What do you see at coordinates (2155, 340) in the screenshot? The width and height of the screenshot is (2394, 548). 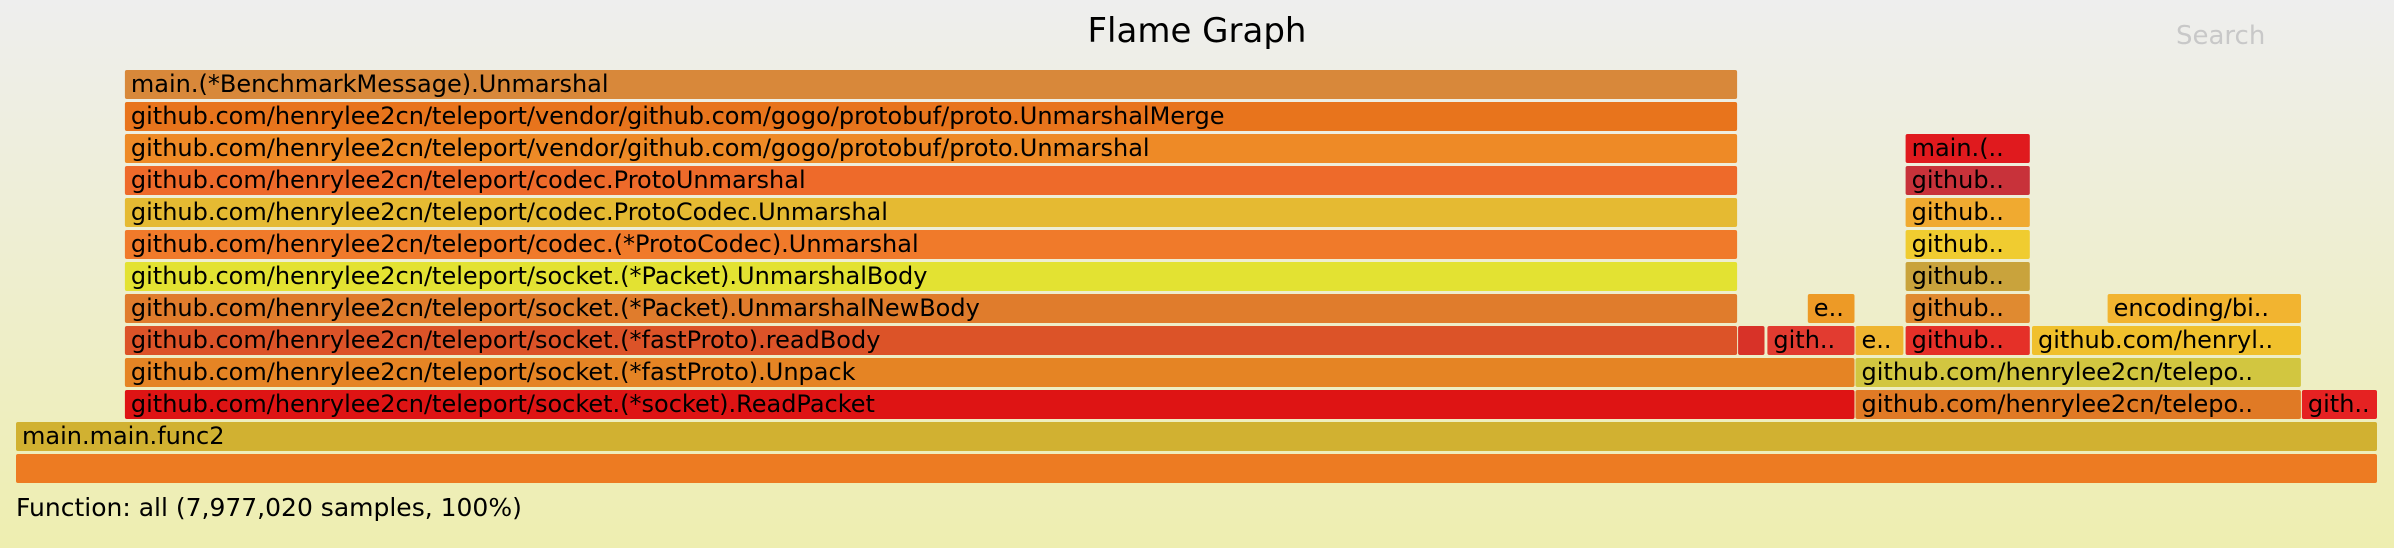 I see `flame-frame-label: github.com/henryl..` at bounding box center [2155, 340].